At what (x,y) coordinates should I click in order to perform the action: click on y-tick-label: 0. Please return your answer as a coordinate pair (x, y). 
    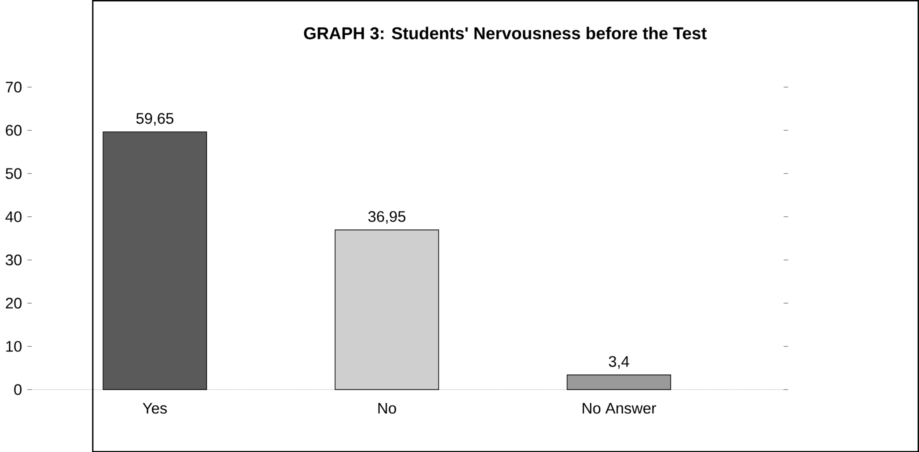
    Looking at the image, I should click on (18, 389).